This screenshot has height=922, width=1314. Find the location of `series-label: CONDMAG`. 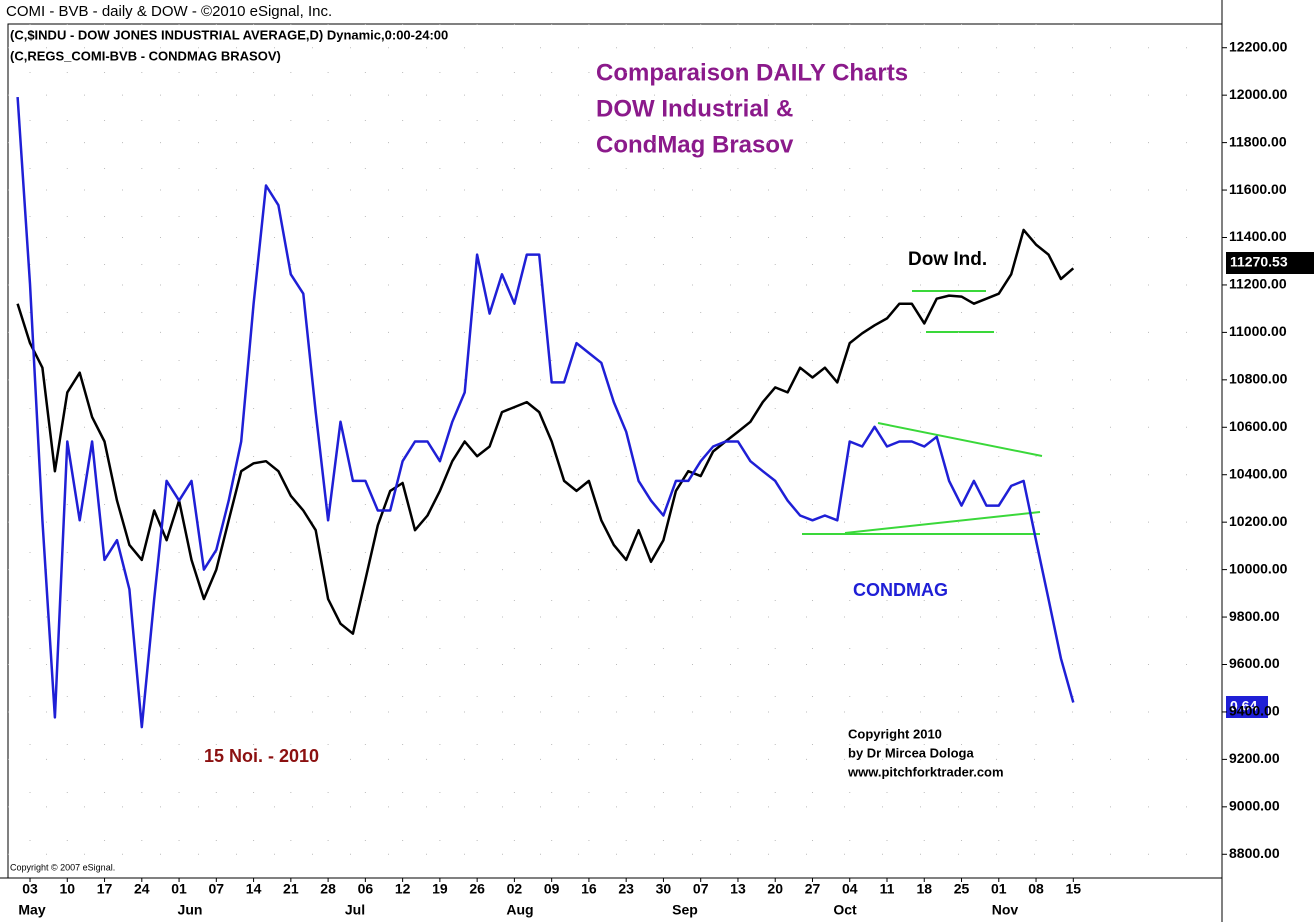

series-label: CONDMAG is located at coordinates (900, 590).